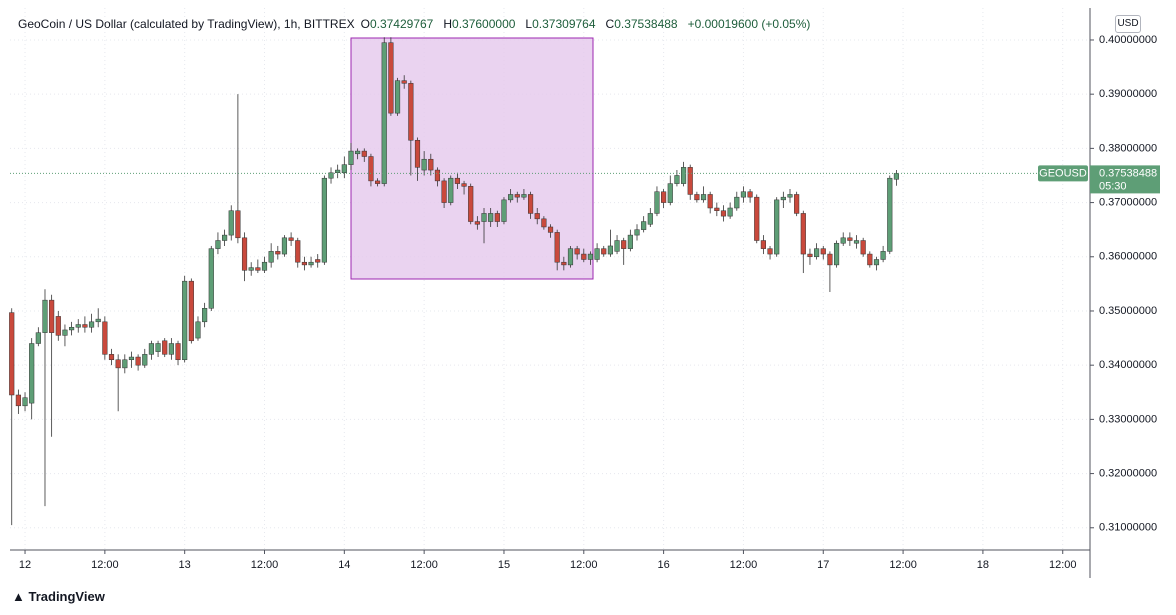 The image size is (1176, 615). I want to click on ohlc-value: 0.37429767, so click(401, 24).